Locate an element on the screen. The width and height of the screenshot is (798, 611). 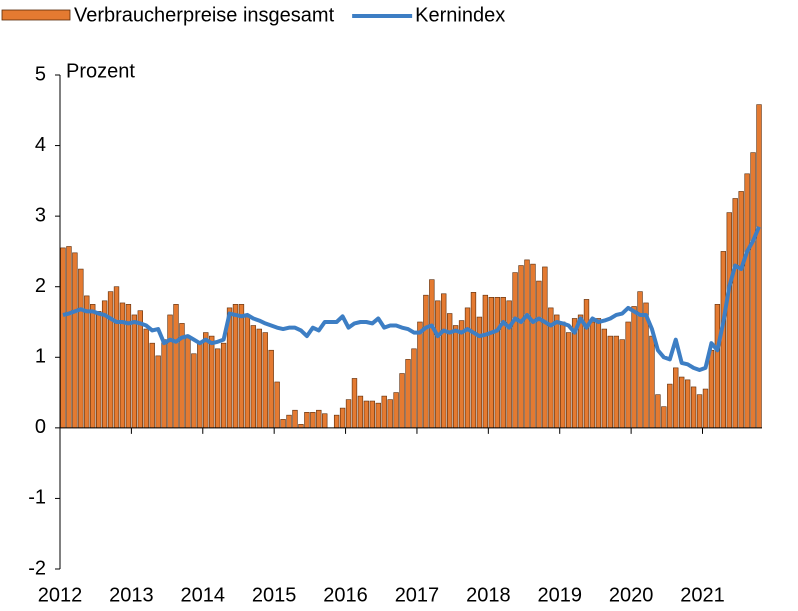
y-axis-label: Prozent is located at coordinates (100, 71).